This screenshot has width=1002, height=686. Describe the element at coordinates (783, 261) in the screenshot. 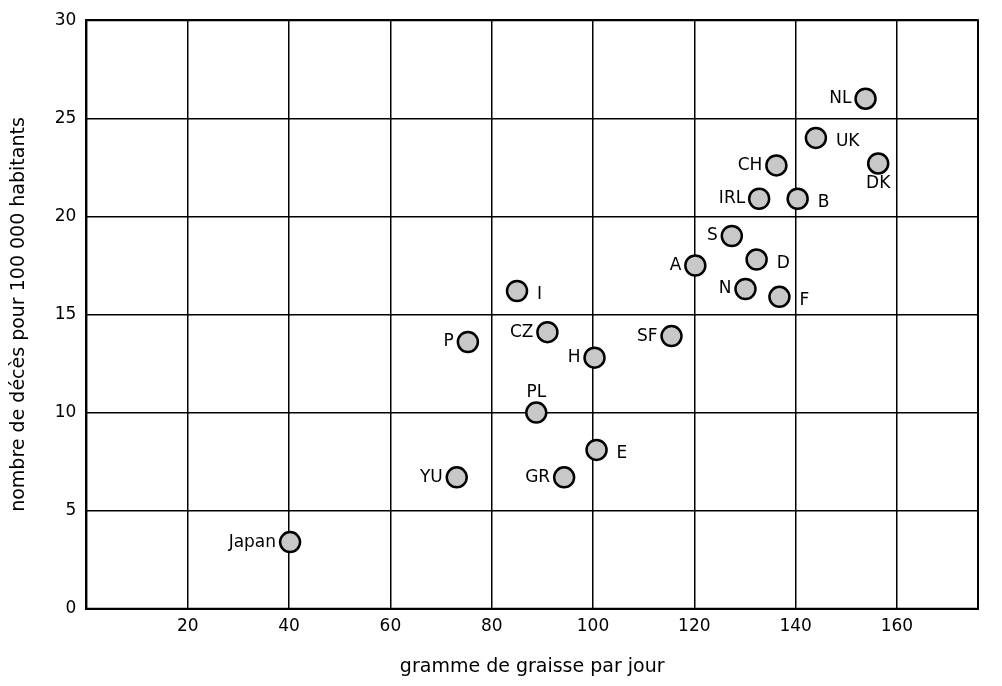

I see `series-label: D` at that location.